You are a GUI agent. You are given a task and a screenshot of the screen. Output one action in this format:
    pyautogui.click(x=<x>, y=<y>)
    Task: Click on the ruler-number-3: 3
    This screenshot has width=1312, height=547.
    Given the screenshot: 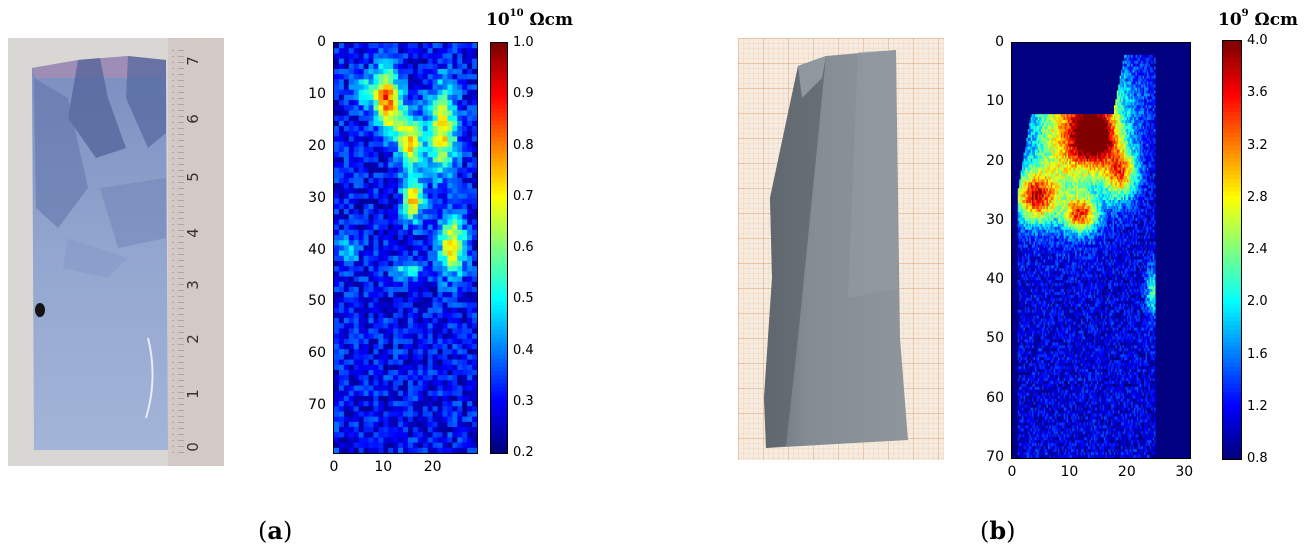 What is the action you would take?
    pyautogui.click(x=192, y=285)
    